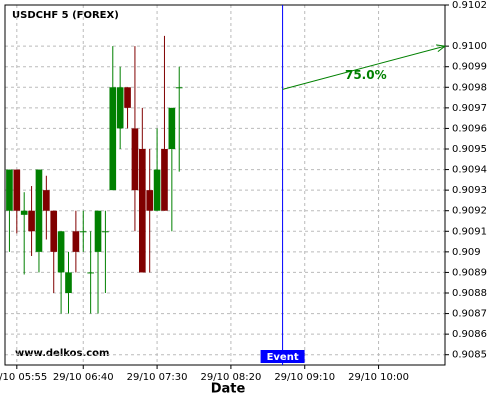 The width and height of the screenshot is (500, 400). What do you see at coordinates (469, 231) in the screenshot?
I see `y-tick-label: 0.9091` at bounding box center [469, 231].